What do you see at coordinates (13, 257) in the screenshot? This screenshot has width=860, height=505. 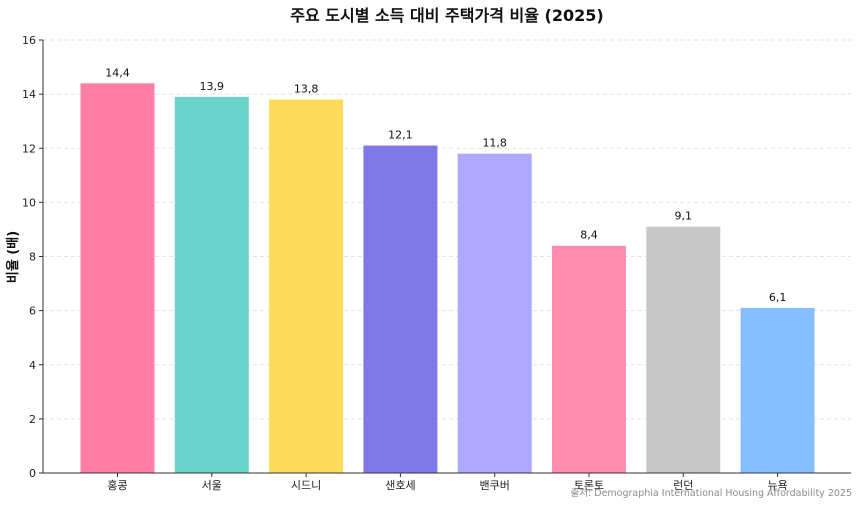 I see `y-axis-label: 비율 (배)` at bounding box center [13, 257].